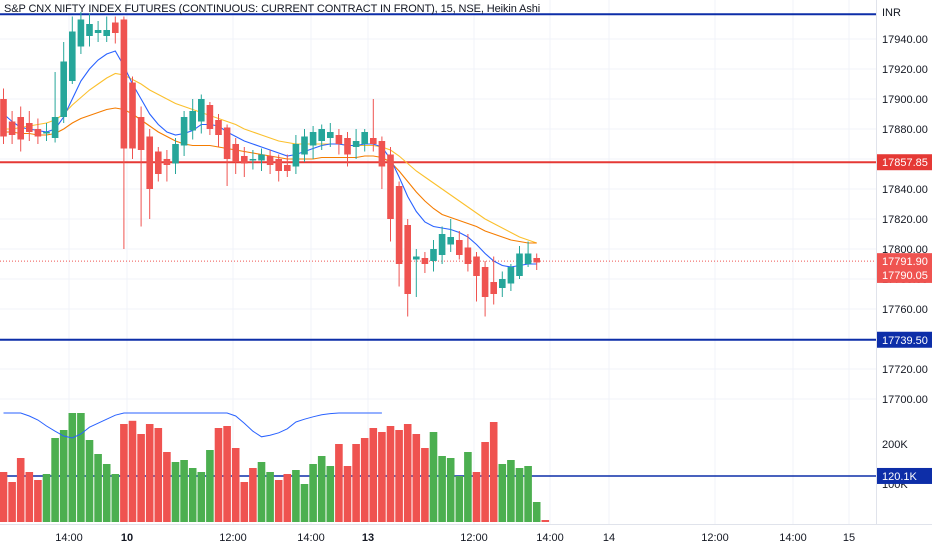  What do you see at coordinates (895, 445) in the screenshot?
I see `volume-tick-label: 200K` at bounding box center [895, 445].